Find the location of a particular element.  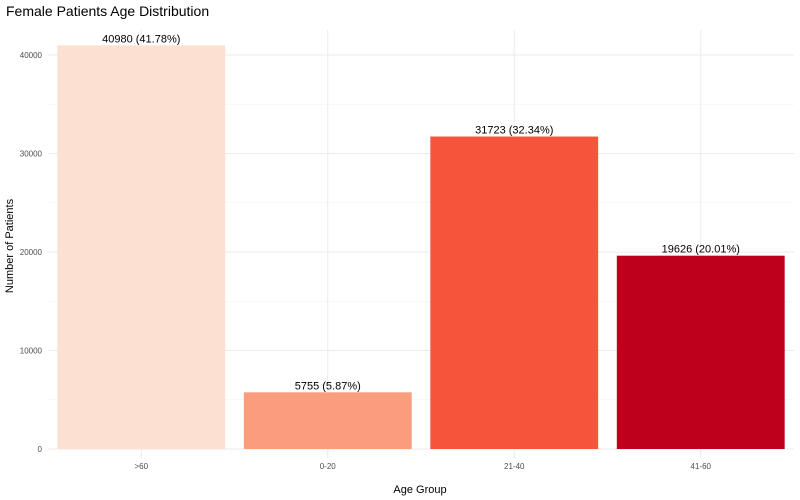

y-axis-title: Number of Patients is located at coordinates (10, 245).